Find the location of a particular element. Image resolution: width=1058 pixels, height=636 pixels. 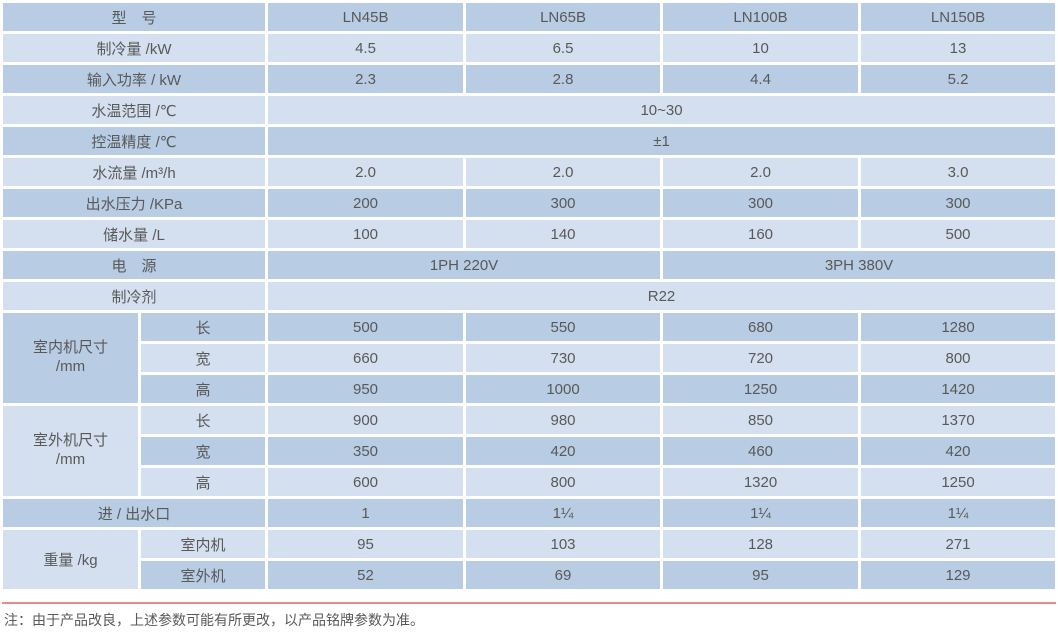

cooling-capacity-value: 13 is located at coordinates (958, 48).